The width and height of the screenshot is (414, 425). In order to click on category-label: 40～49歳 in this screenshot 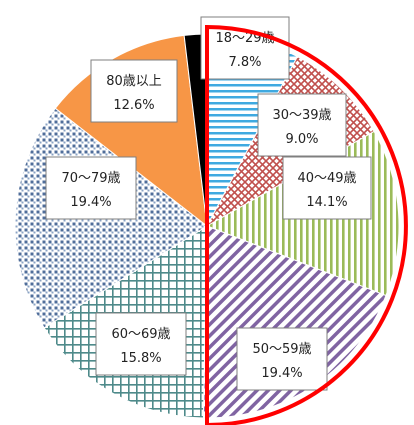, I will do `click(326, 178)`.